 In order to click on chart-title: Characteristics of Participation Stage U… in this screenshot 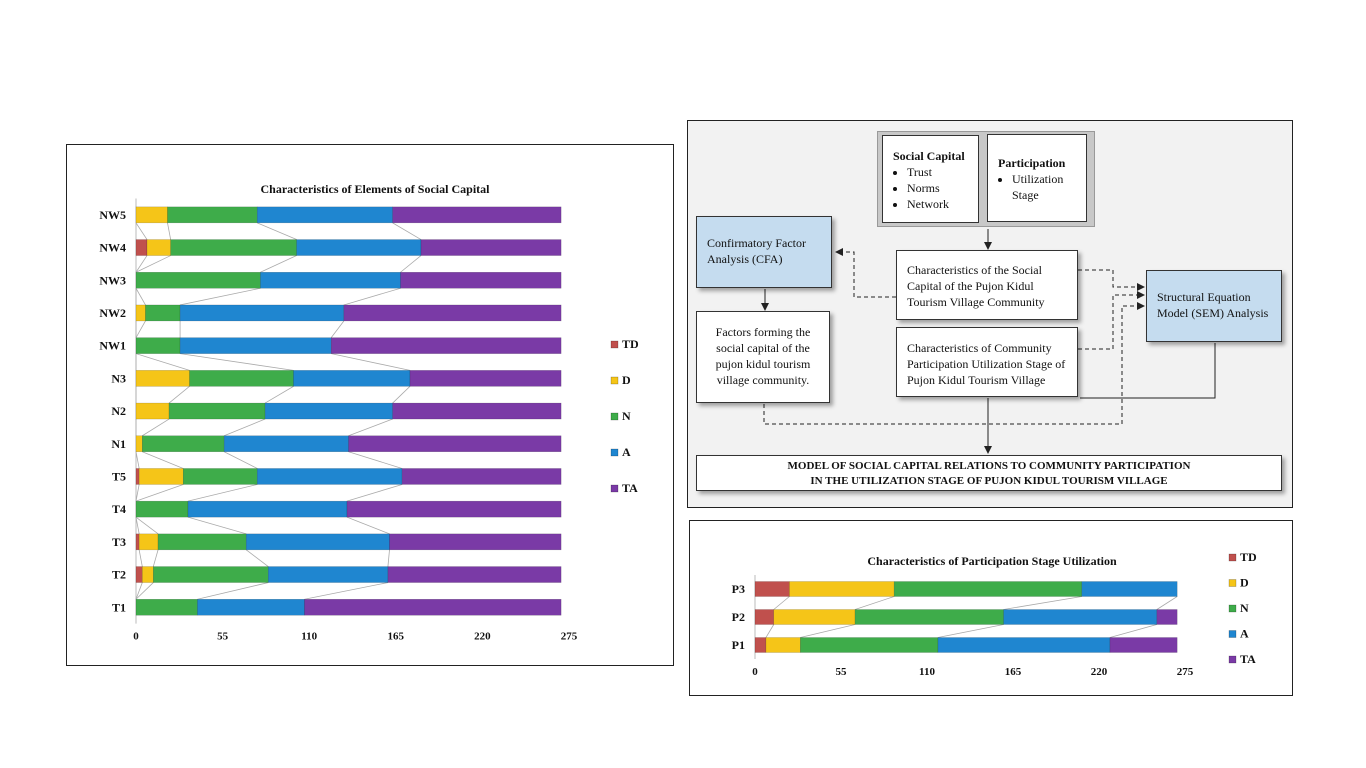, I will do `click(992, 561)`.